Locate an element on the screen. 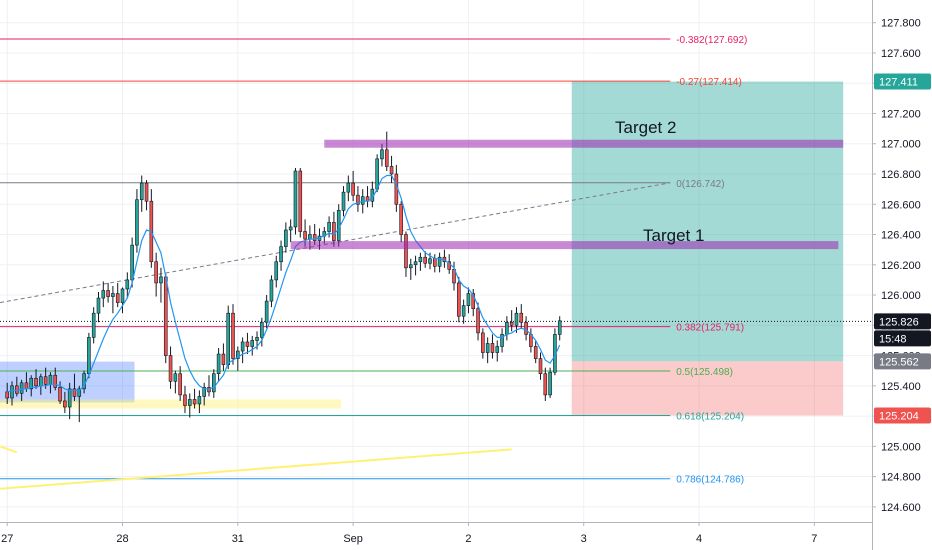 This screenshot has height=550, width=932. price-tick-label: 127.000 is located at coordinates (901, 145).